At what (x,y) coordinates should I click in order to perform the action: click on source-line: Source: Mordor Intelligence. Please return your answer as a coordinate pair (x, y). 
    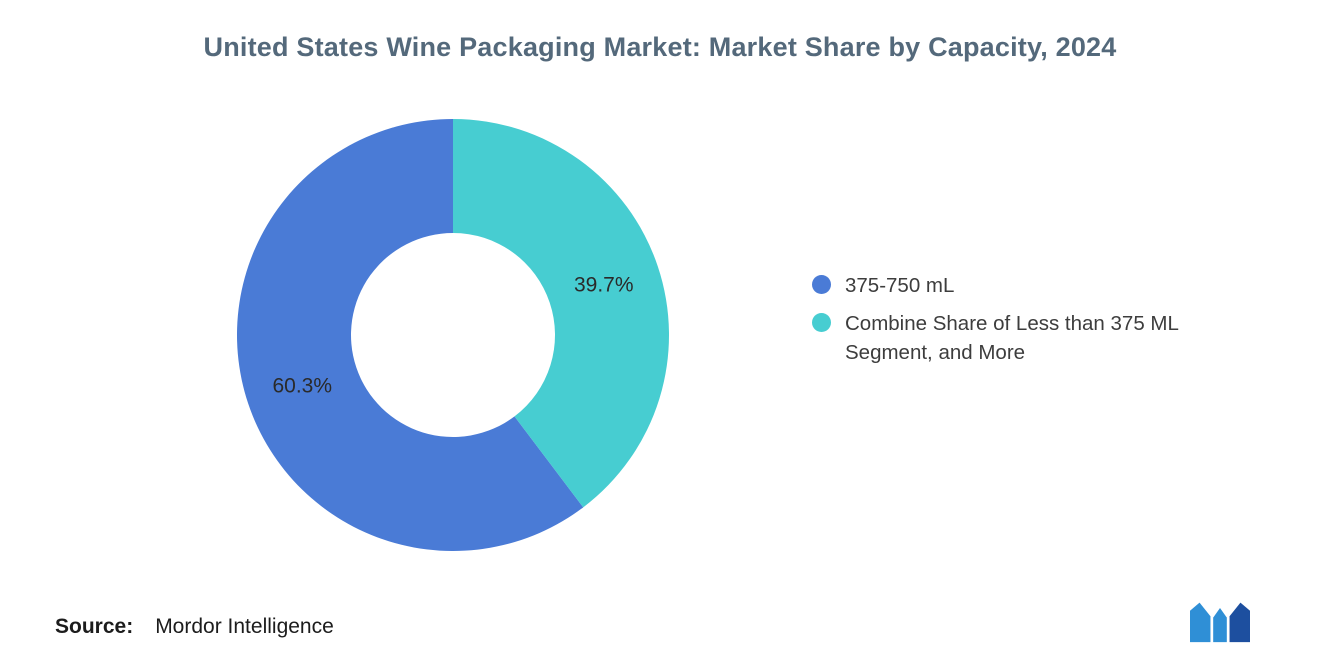
    Looking at the image, I should click on (194, 627).